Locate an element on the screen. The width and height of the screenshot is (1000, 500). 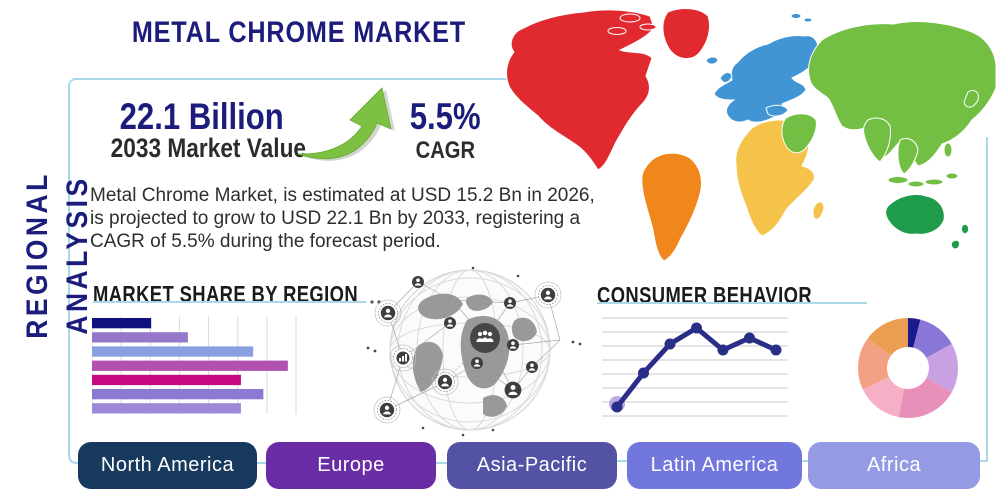
map-region-greenland is located at coordinates (686, 33).